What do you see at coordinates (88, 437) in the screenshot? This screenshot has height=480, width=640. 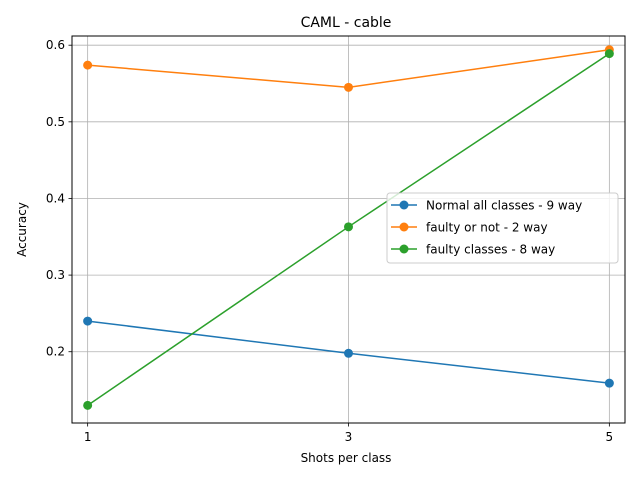 I see `x-tick-label: 1` at bounding box center [88, 437].